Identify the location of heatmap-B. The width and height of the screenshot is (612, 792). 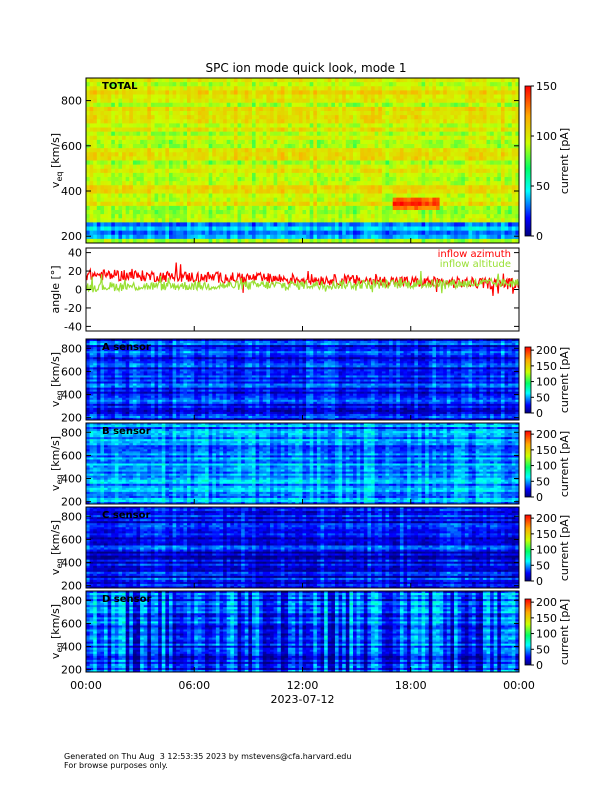
(303, 464).